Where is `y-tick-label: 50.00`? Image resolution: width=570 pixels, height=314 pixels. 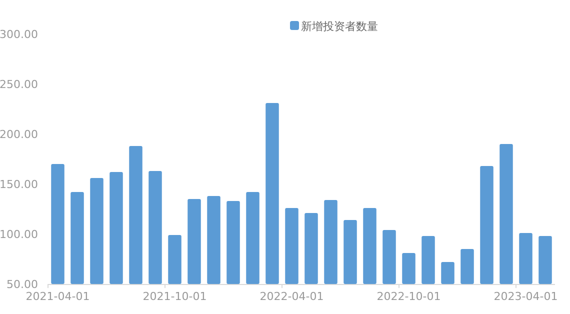 y-tick-label: 50.00 is located at coordinates (22, 284).